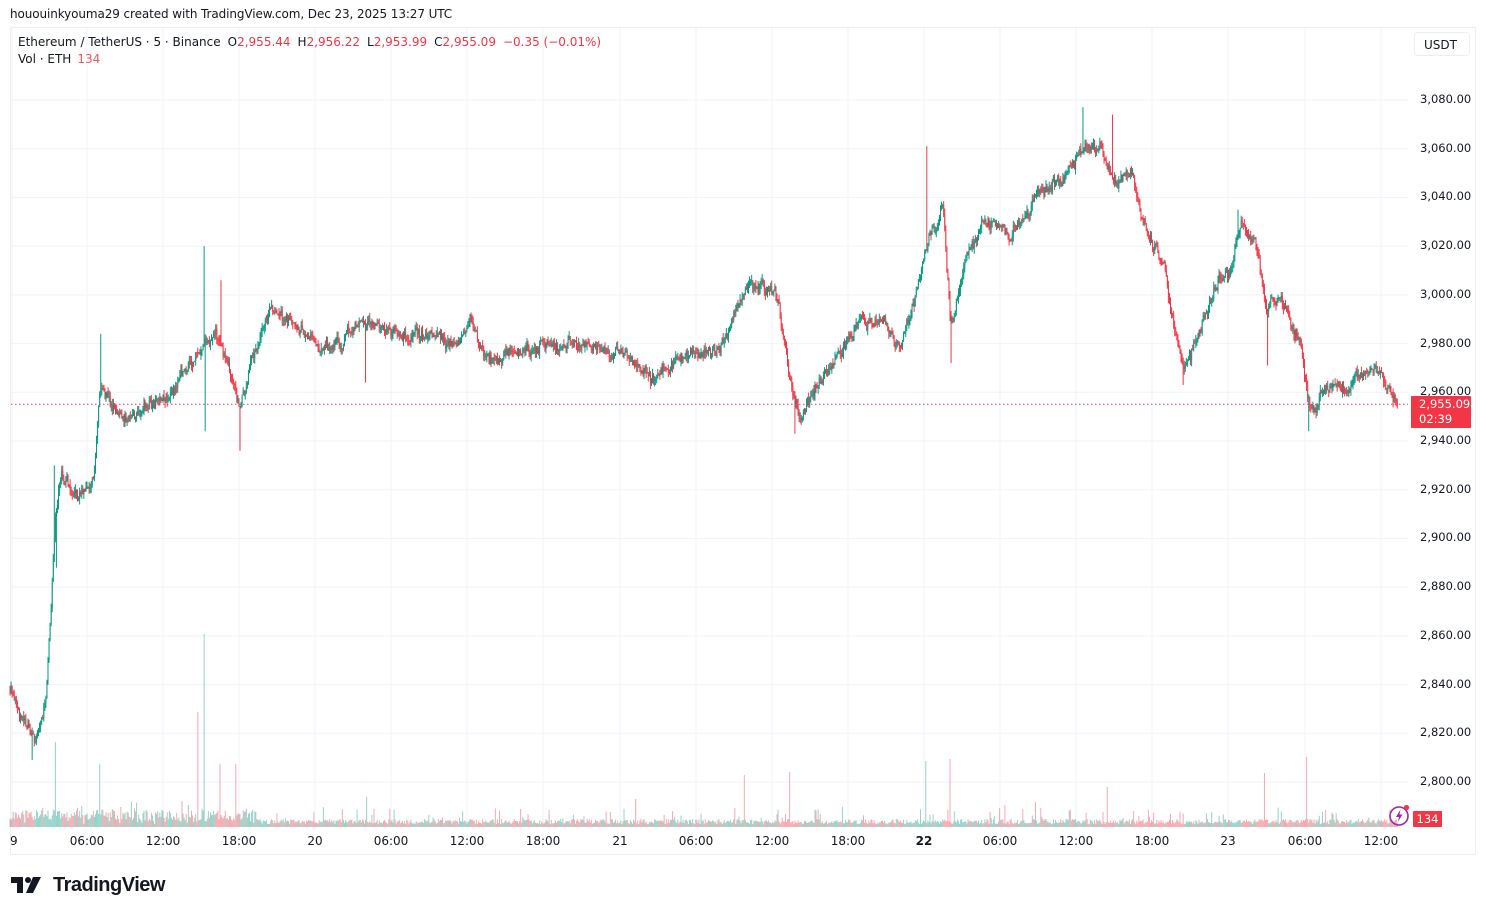 The height and width of the screenshot is (915, 1486). What do you see at coordinates (264, 42) in the screenshot?
I see `open-value: 2,955.44` at bounding box center [264, 42].